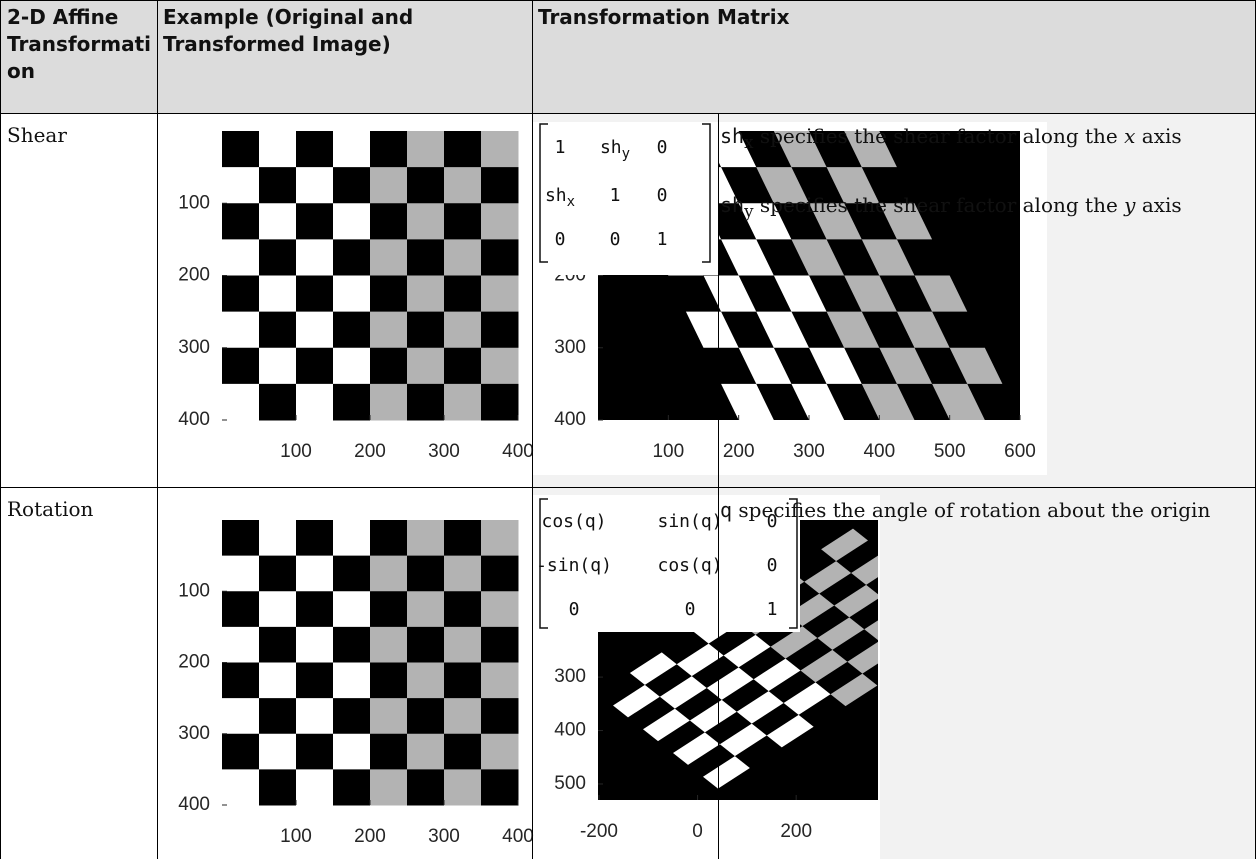 The height and width of the screenshot is (859, 1256). Describe the element at coordinates (697, 831) in the screenshot. I see `x-tick-label: 0` at that location.